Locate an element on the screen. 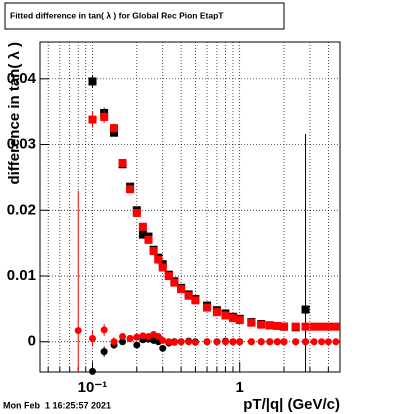 The width and height of the screenshot is (400, 414). x-axis-label: pT/|q| (GeV/c) is located at coordinates (291, 404).